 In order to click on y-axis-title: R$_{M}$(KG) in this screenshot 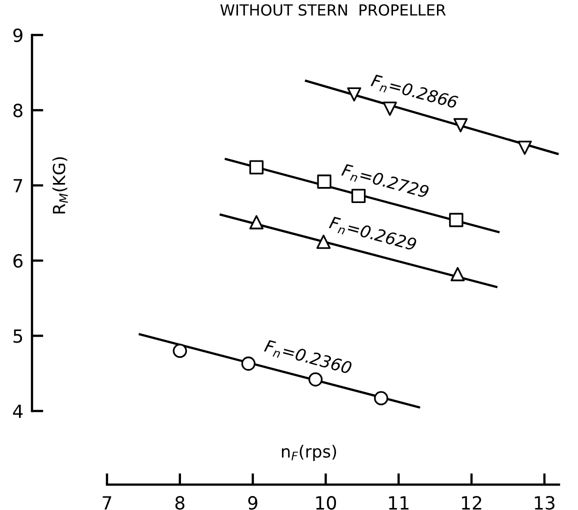, I will do `click(60, 185)`.